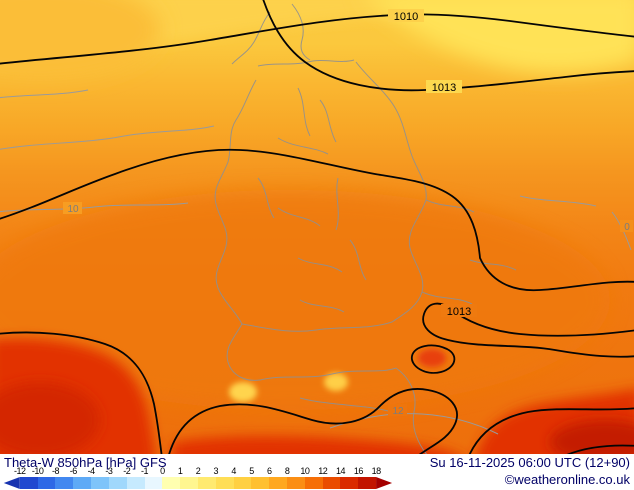  I want to click on scale-tick-label: 4, so click(233, 471).